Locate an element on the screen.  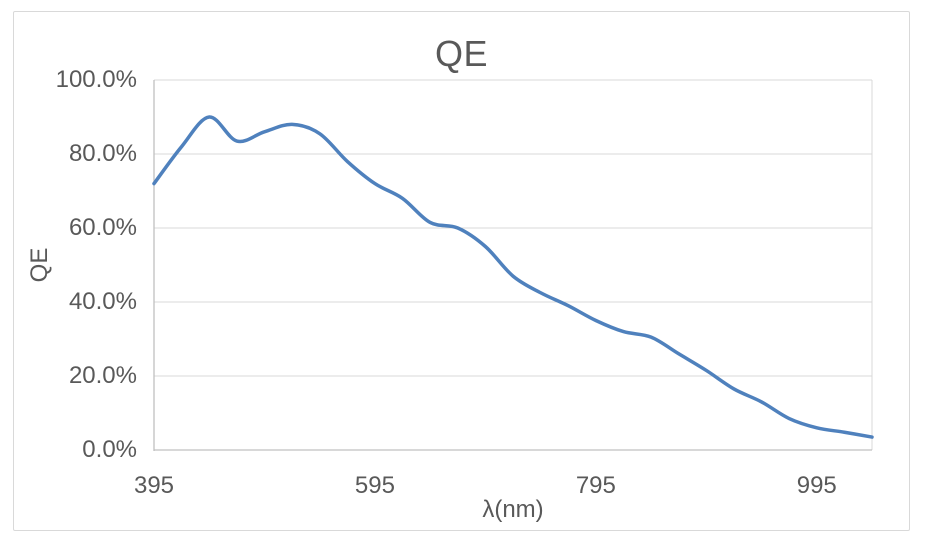
y-tick-label: 40.0% is located at coordinates (102, 301).